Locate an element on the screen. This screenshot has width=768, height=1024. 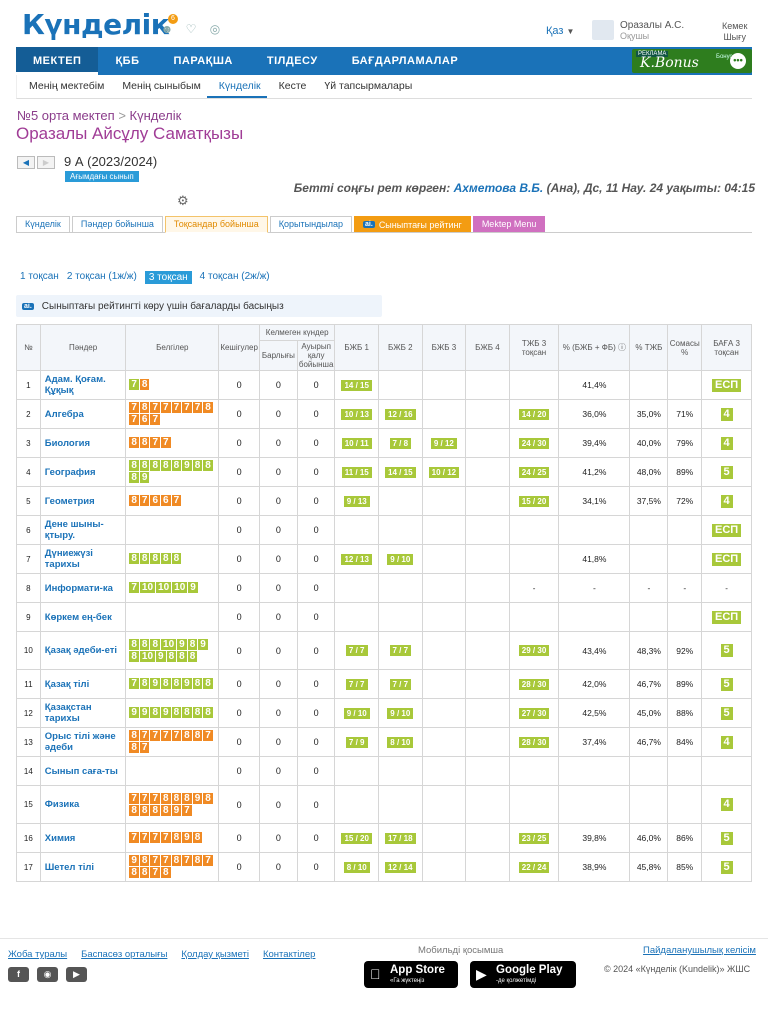
tjb-score: 23 / 25 is located at coordinates (534, 838).